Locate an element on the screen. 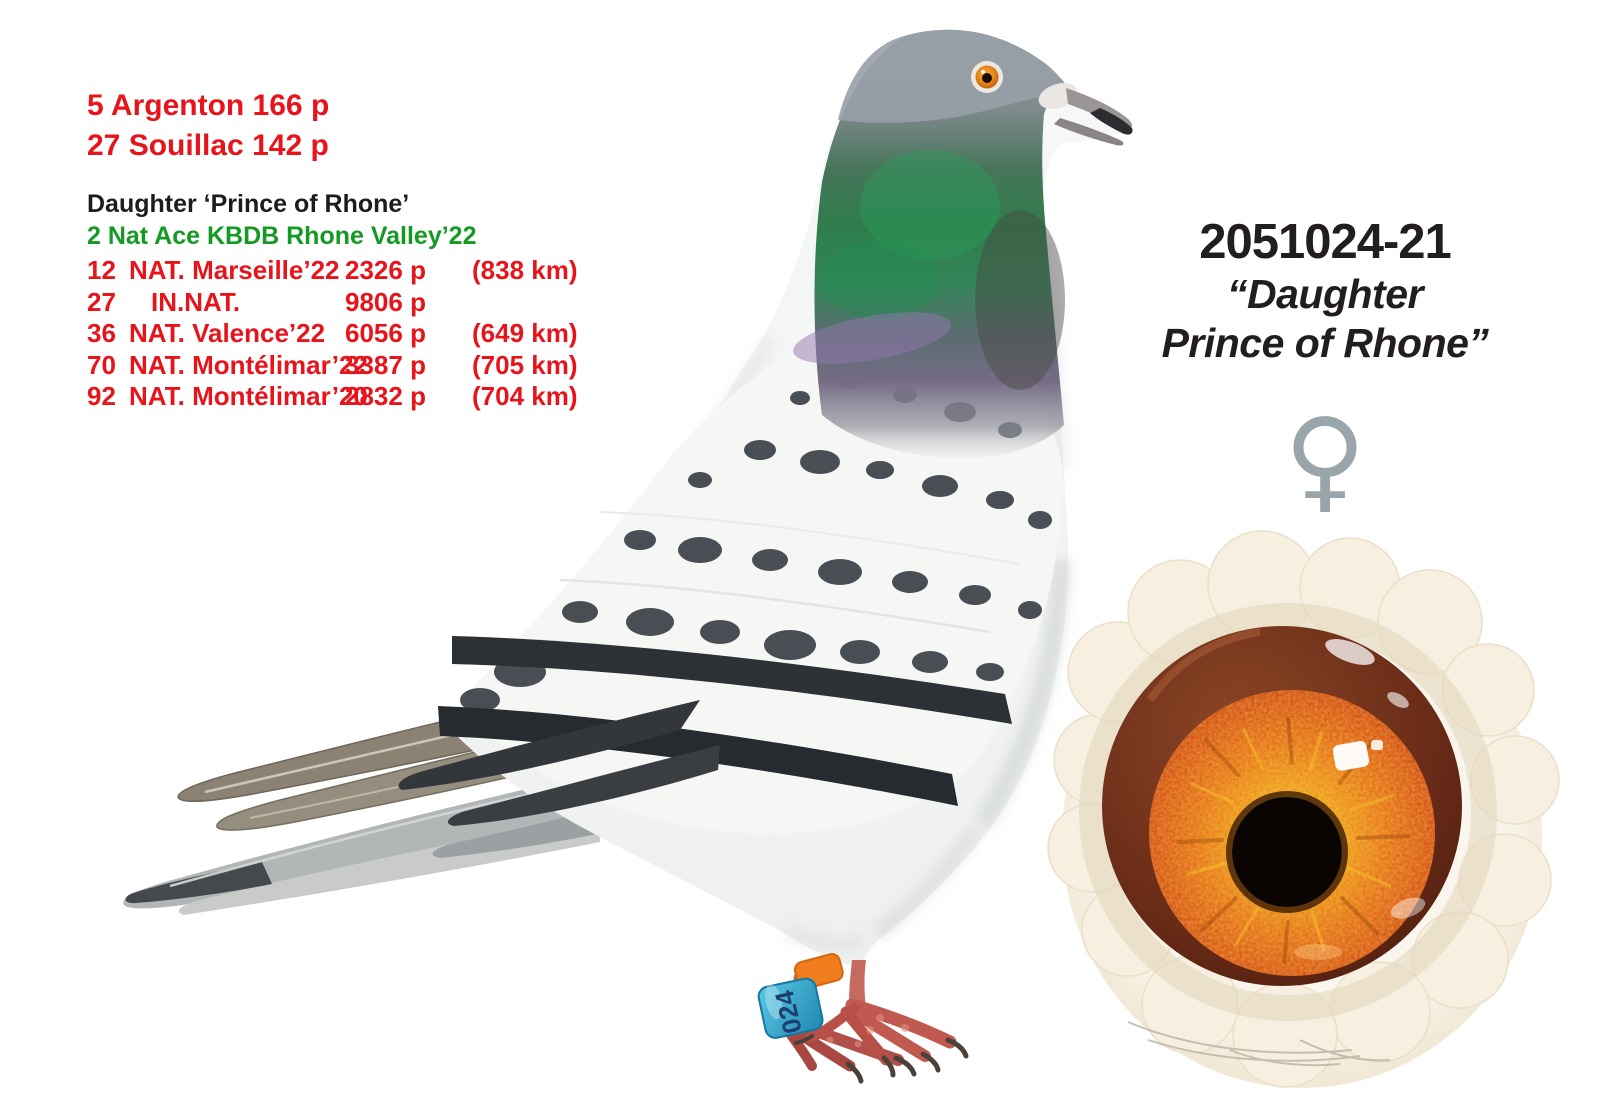 The height and width of the screenshot is (1115, 1600). result-distance: (838 km) is located at coordinates (525, 270).